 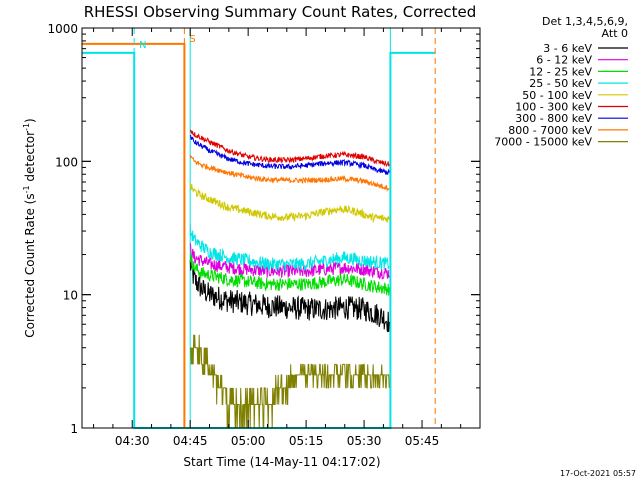 What do you see at coordinates (74, 429) in the screenshot?
I see `y-tick-label: 1` at bounding box center [74, 429].